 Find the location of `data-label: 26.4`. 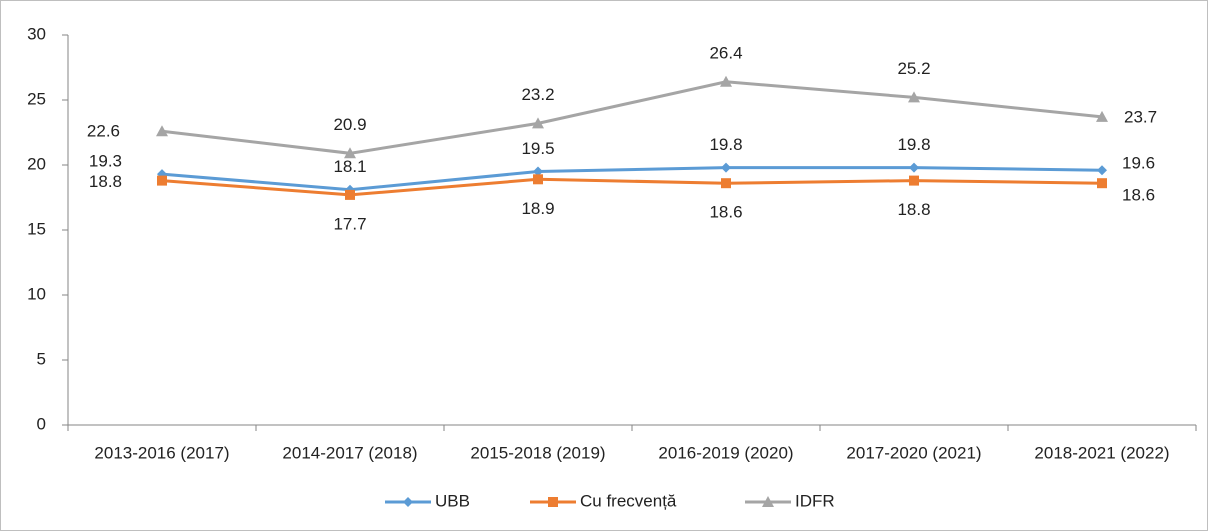

data-label: 26.4 is located at coordinates (725, 52).